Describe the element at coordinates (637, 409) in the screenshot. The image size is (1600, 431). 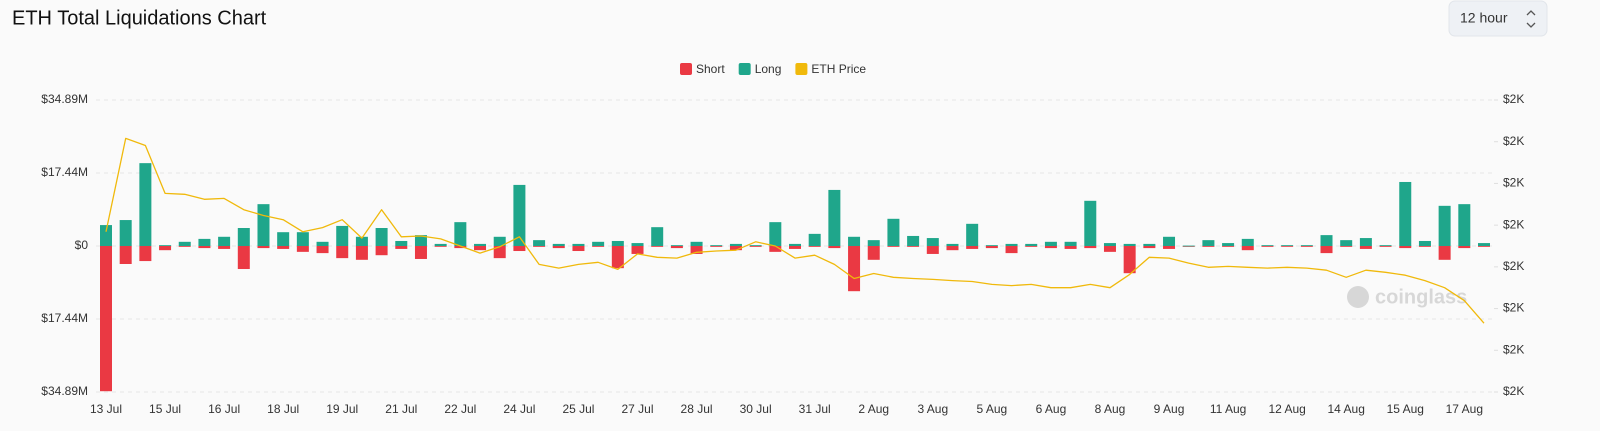
I see `x-tick-label: 27 Jul` at that location.